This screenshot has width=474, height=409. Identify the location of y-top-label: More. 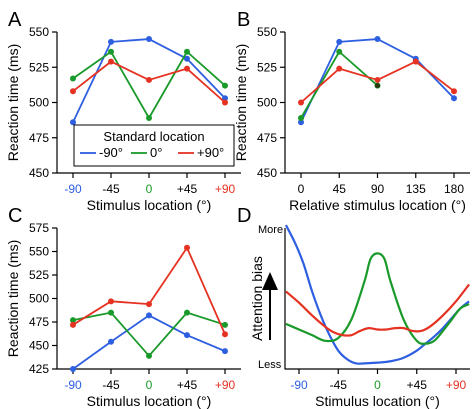
(270, 230).